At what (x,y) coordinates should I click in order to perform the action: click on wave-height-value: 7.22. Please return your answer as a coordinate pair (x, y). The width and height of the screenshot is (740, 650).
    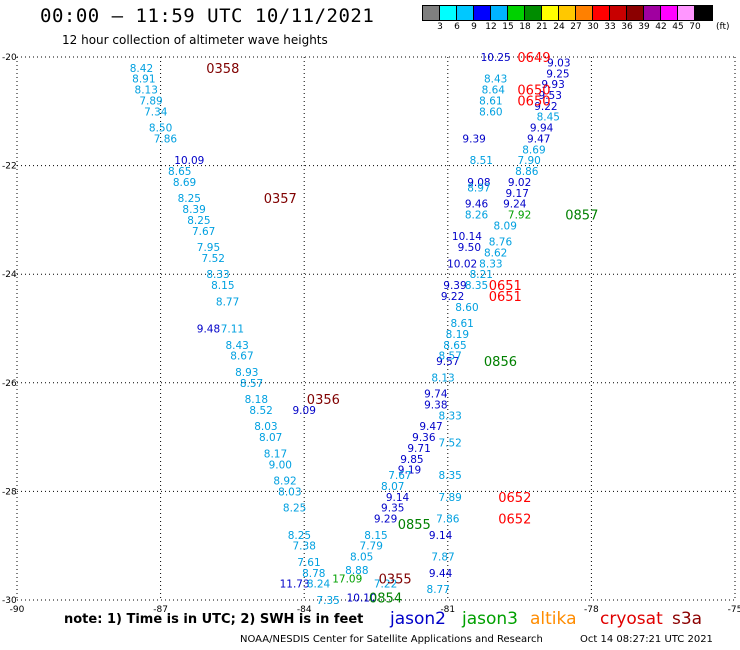
    Looking at the image, I should click on (385, 585).